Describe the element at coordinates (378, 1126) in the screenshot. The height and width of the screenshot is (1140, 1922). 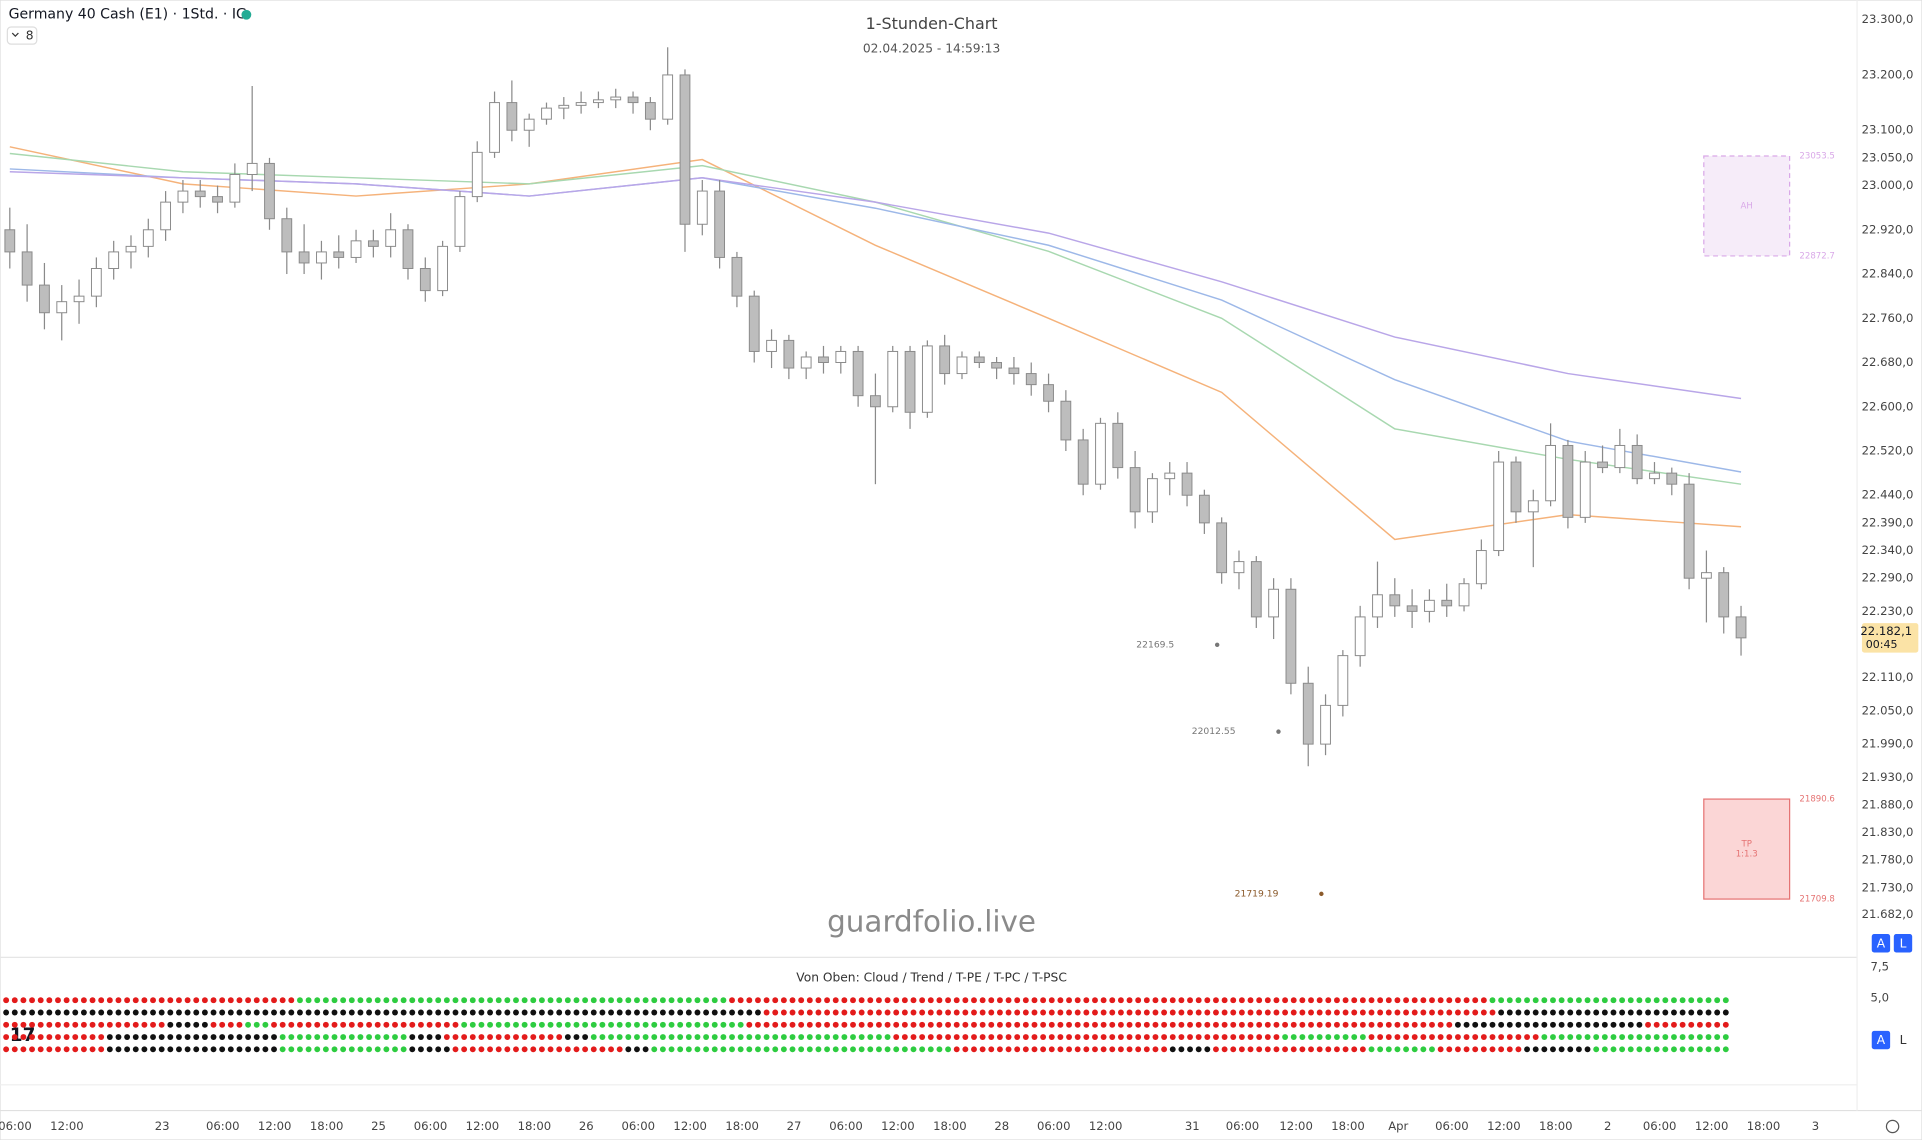
I see `x-tick-label: 25` at that location.